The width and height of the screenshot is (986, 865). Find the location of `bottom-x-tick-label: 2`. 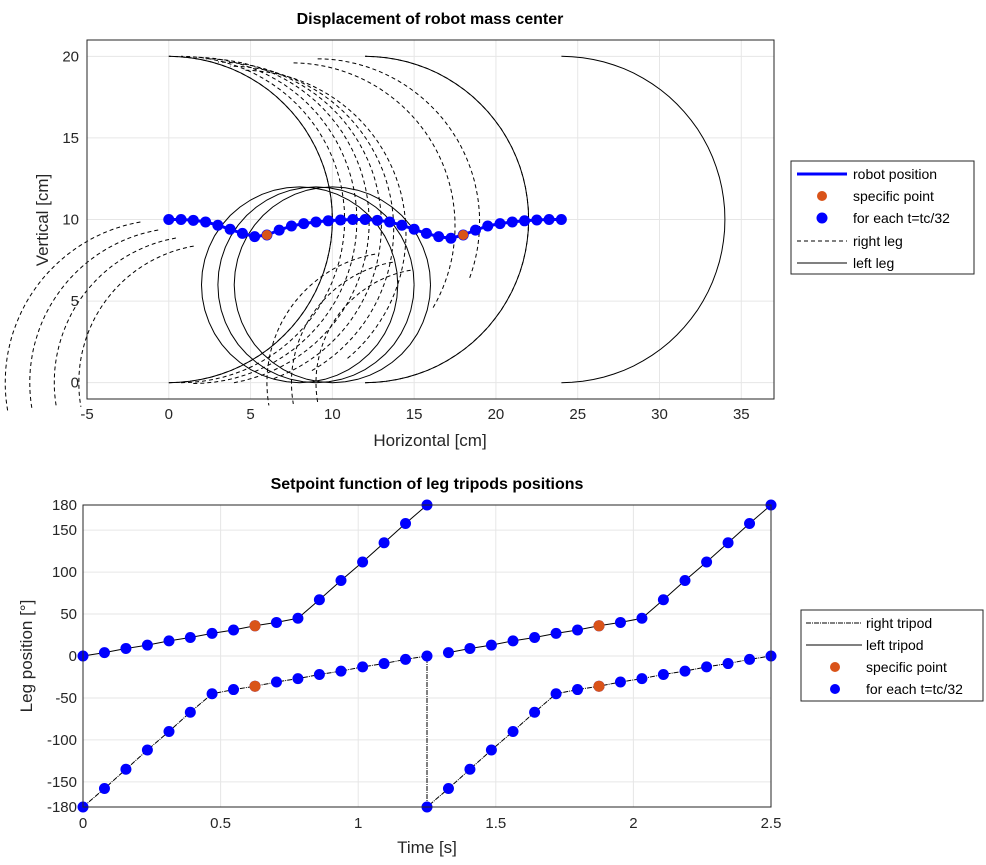

bottom-x-tick-label: 2 is located at coordinates (633, 823).